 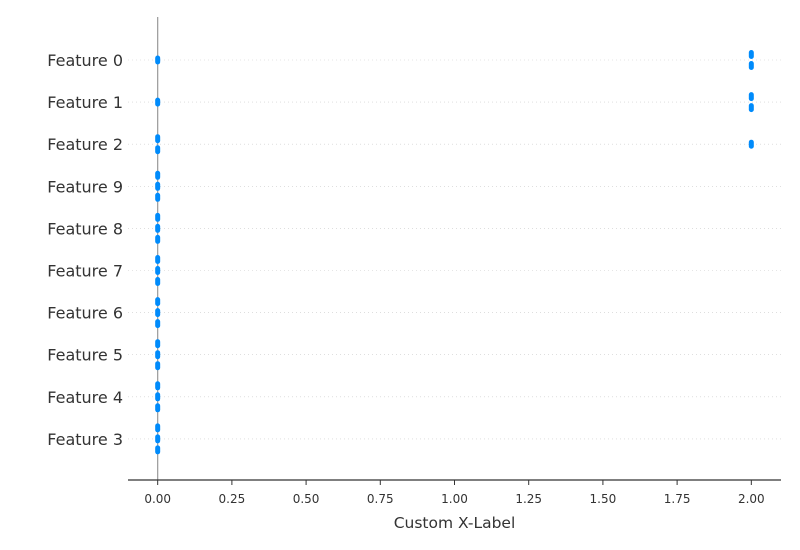 What do you see at coordinates (232, 499) in the screenshot?
I see `x-tick-label: 0.25` at bounding box center [232, 499].